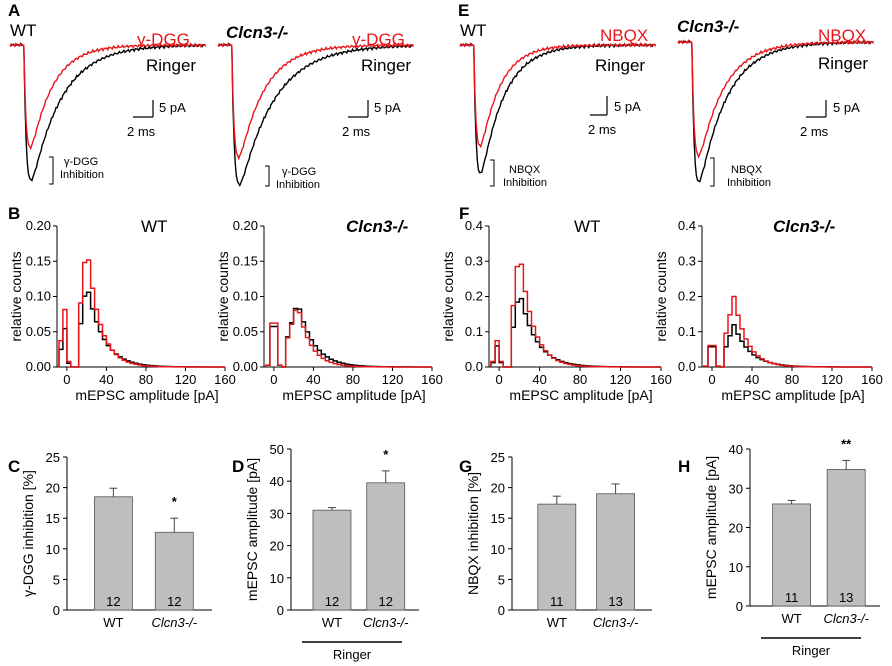  Describe the element at coordinates (299, 172) in the screenshot. I see `panel-a-inhibition-label-right-1: γ-DGG` at that location.